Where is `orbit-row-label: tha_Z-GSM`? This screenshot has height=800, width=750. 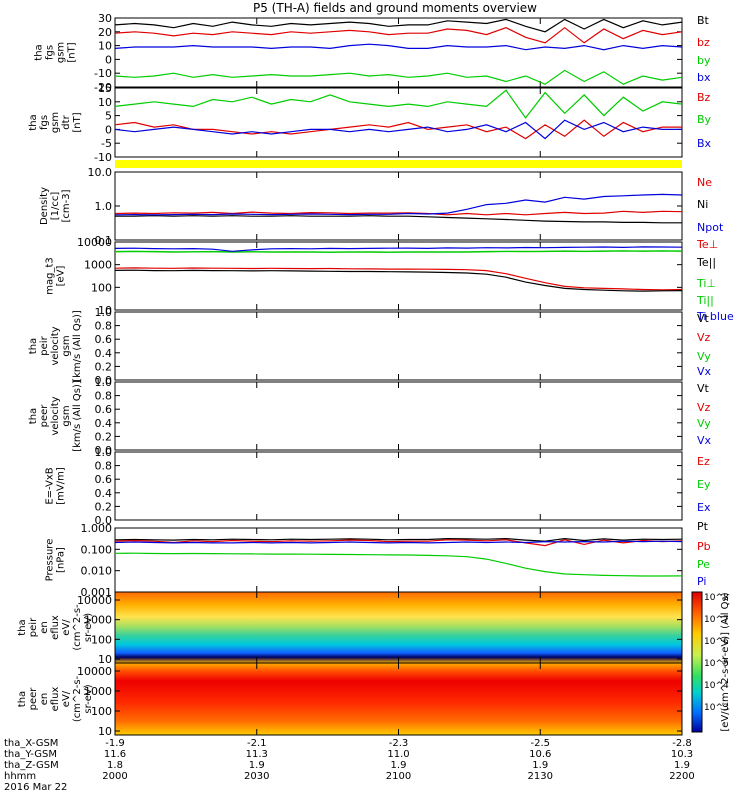
orbit-row-label: tha_Z-GSM is located at coordinates (31, 765).